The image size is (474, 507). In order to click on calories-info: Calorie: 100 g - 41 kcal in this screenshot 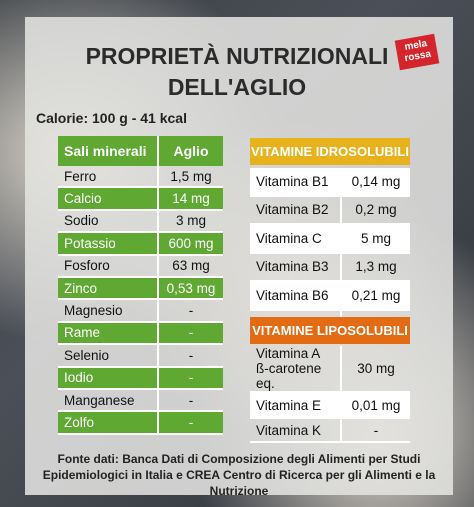, I will do `click(111, 118)`.